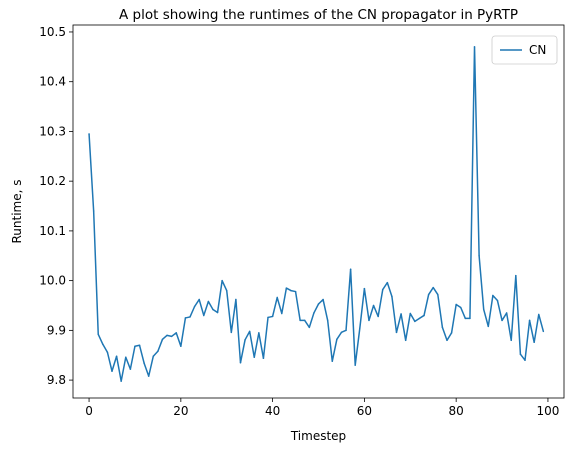  Describe the element at coordinates (89, 411) in the screenshot. I see `x-tick-label: 0` at that location.